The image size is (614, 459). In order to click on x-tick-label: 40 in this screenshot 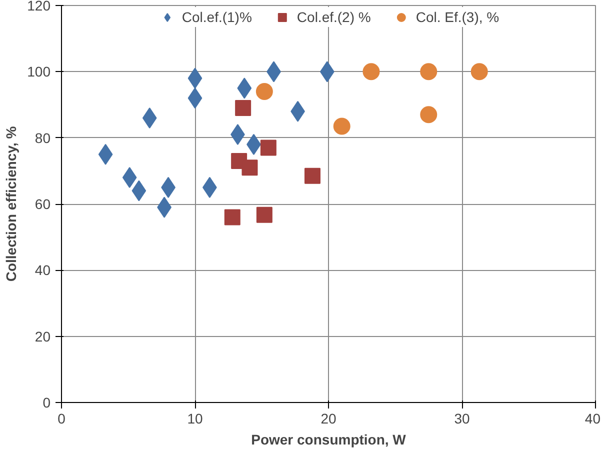, I will do `click(592, 418)`.